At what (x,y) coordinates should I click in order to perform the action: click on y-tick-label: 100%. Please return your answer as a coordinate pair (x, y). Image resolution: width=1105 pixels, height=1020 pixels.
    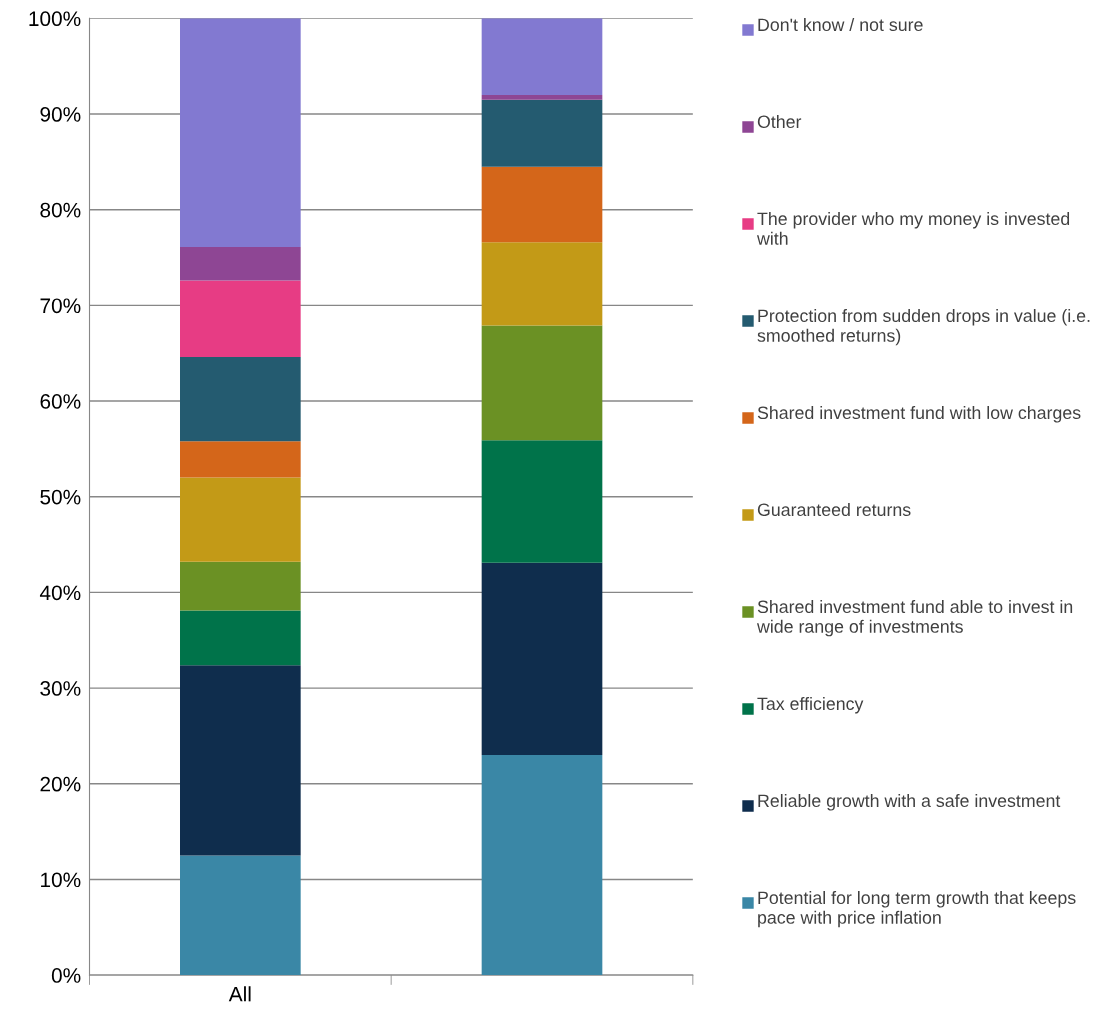
    Looking at the image, I should click on (55, 19).